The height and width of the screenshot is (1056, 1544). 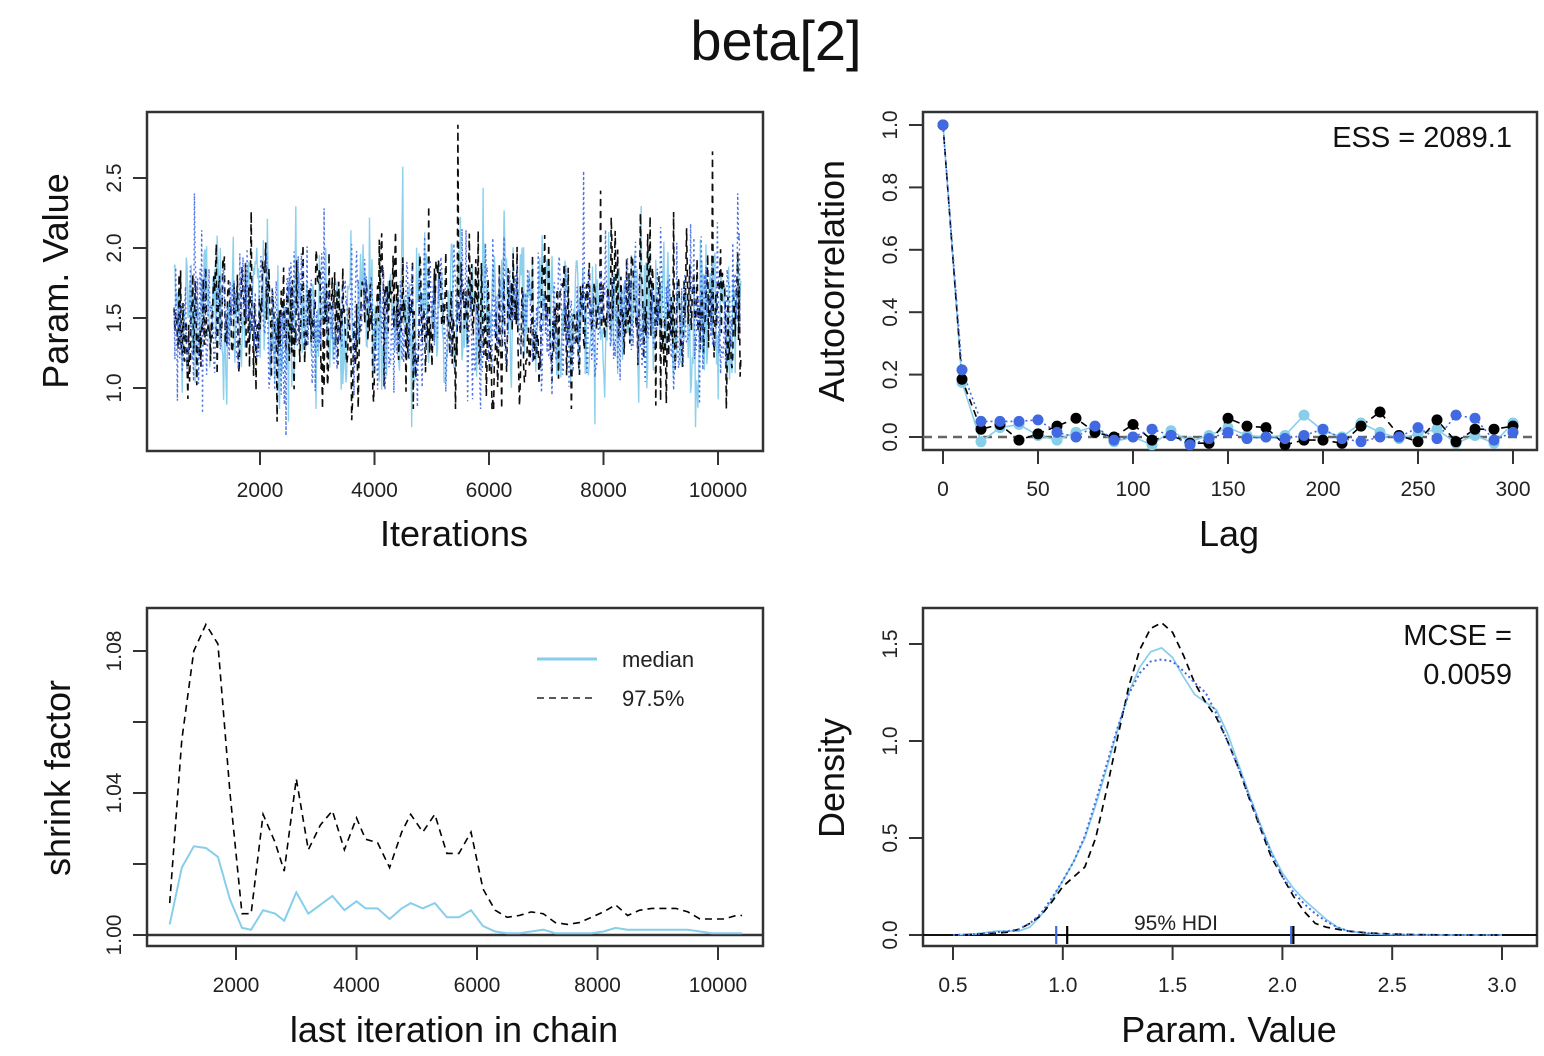 What do you see at coordinates (1062, 985) in the screenshot?
I see `density-x-tick-label: 1.0` at bounding box center [1062, 985].